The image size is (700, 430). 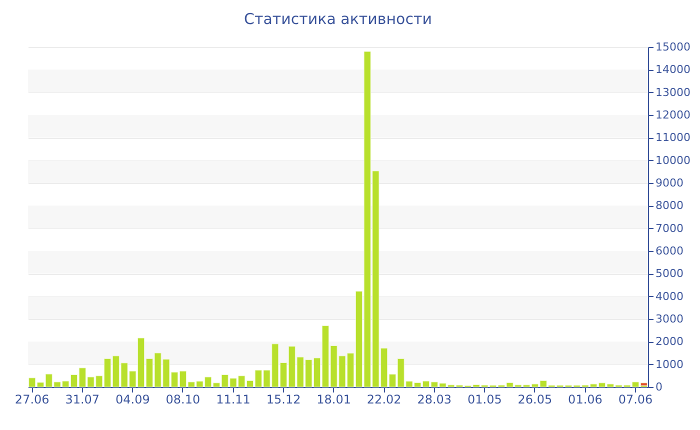 I want to click on x-tick-label: 31.07, so click(x=82, y=399).